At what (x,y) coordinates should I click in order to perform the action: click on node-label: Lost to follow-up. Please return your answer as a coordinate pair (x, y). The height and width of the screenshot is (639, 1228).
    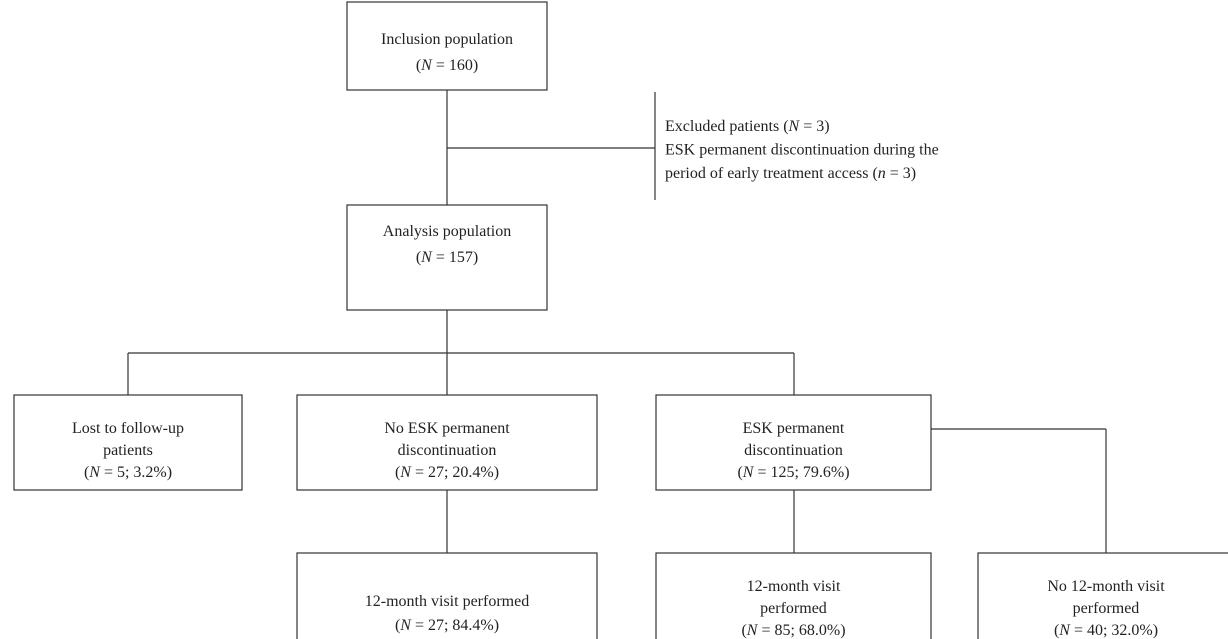
    Looking at the image, I should click on (128, 428).